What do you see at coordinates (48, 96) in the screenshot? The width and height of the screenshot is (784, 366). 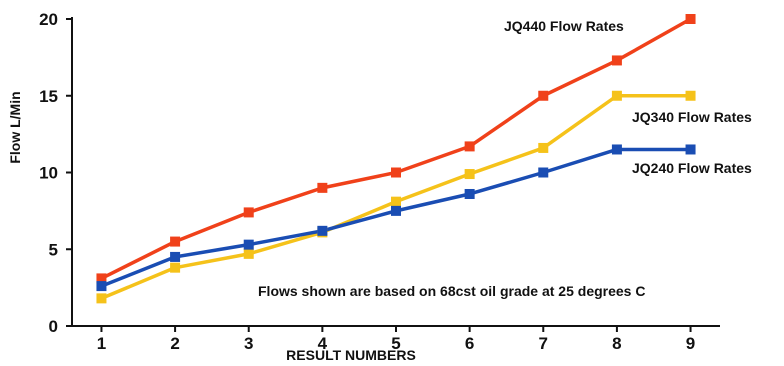 I see `y-tick-label: 15` at bounding box center [48, 96].